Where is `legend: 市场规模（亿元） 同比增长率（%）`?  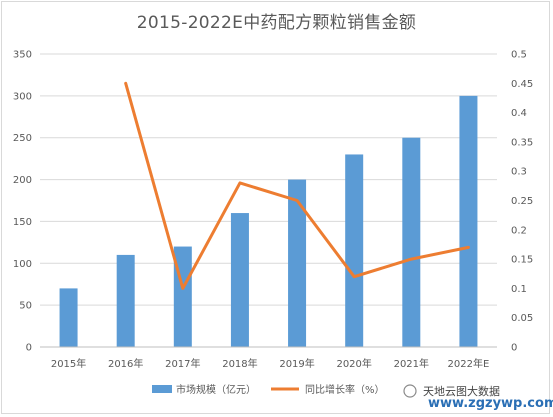 legend: 市场规模（亿元） 同比增长率（%） is located at coordinates (268, 389).